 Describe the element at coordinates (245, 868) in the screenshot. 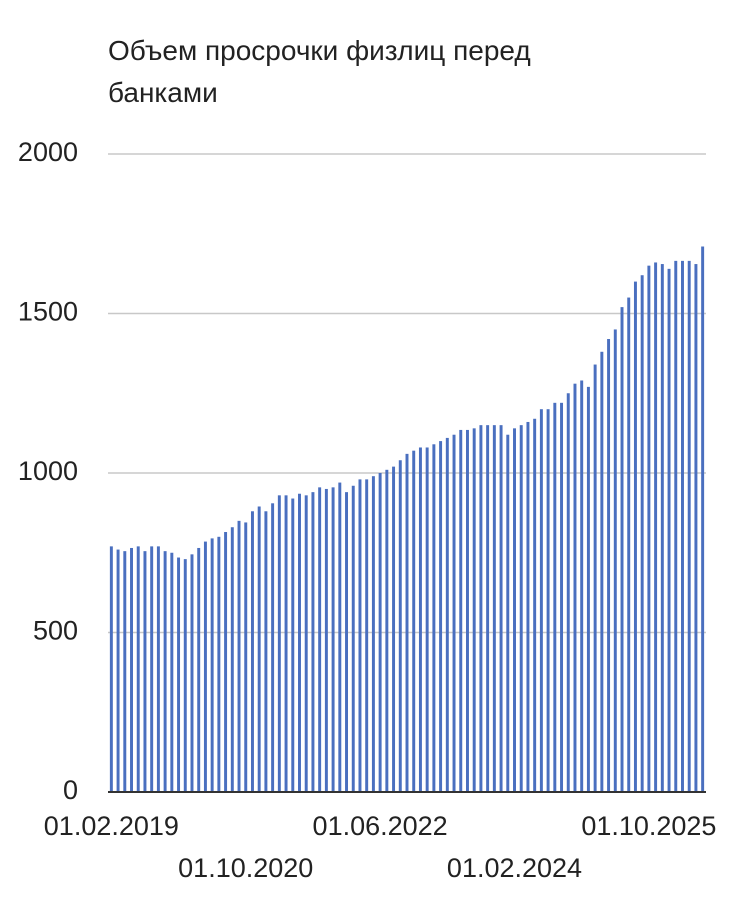

I see `x-tick-label: 01.10.2020` at that location.